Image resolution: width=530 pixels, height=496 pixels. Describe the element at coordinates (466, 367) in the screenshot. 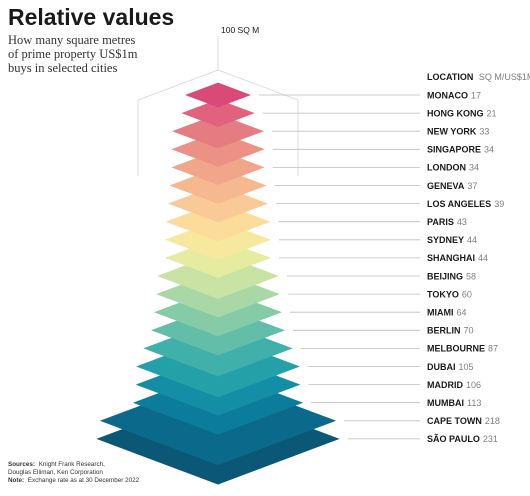

I see `city-value: 105` at that location.